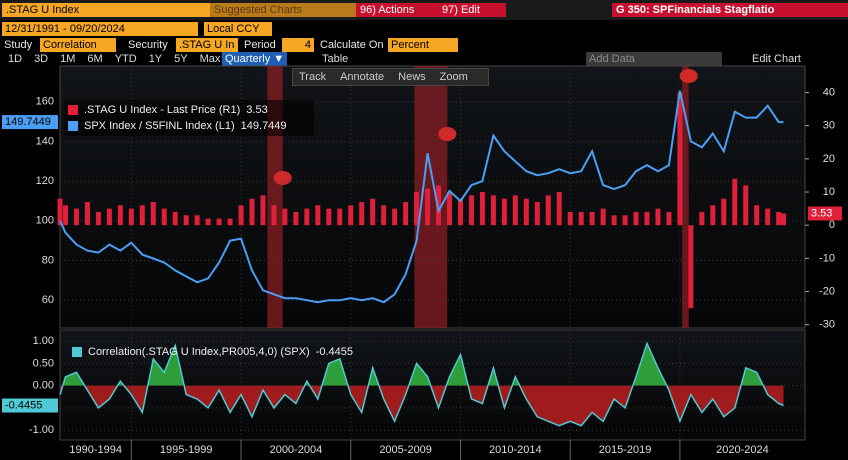  I want to click on range-button: 6M, so click(95, 59).